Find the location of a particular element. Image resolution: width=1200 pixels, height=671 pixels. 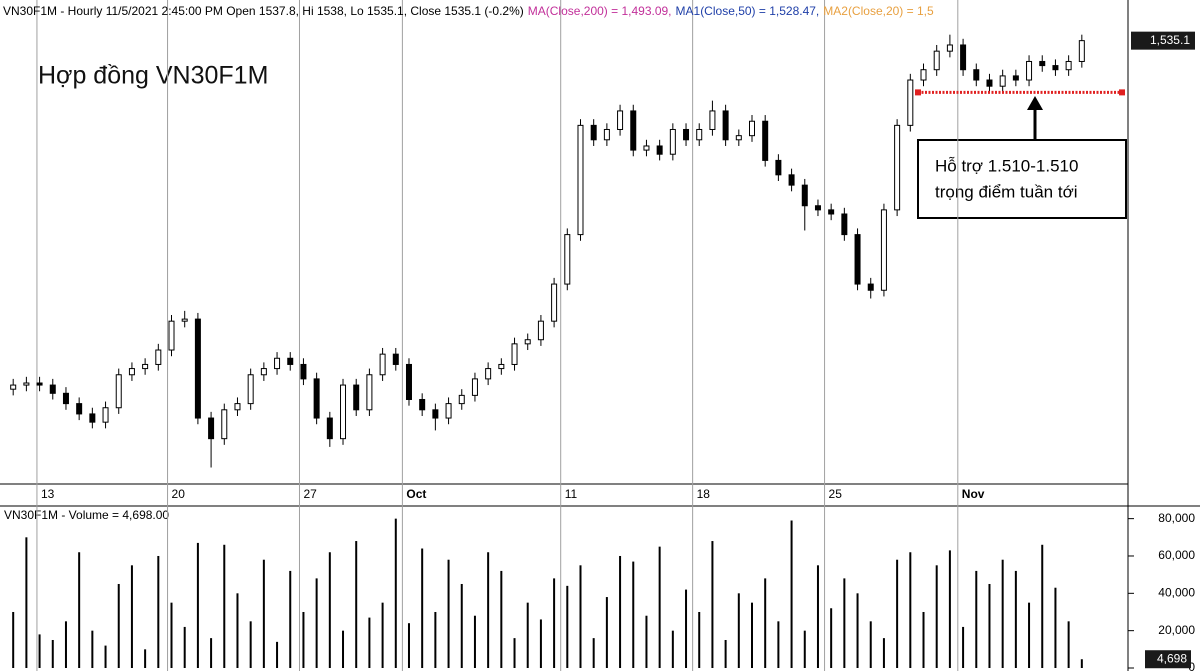

annotation-box is located at coordinates (1022, 179).